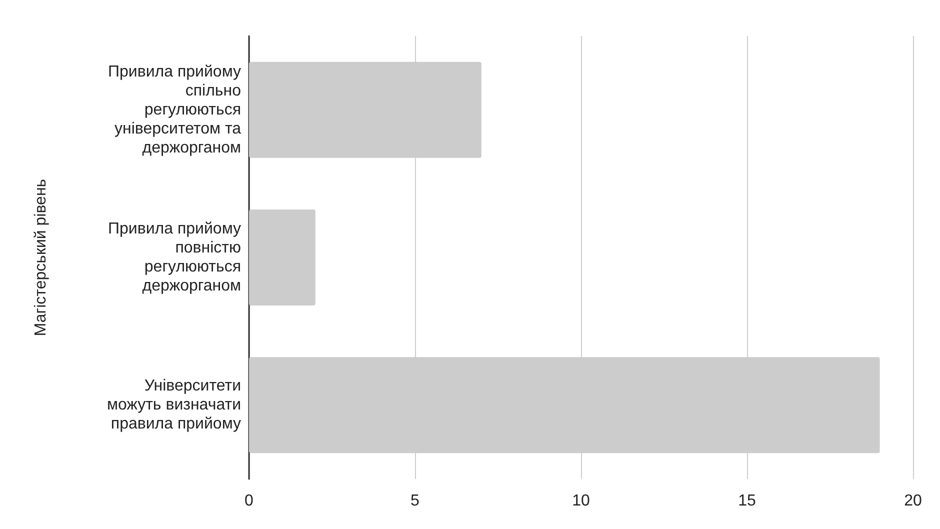 The image size is (940, 529). What do you see at coordinates (913, 501) in the screenshot?
I see `x-tick-label: 20` at bounding box center [913, 501].